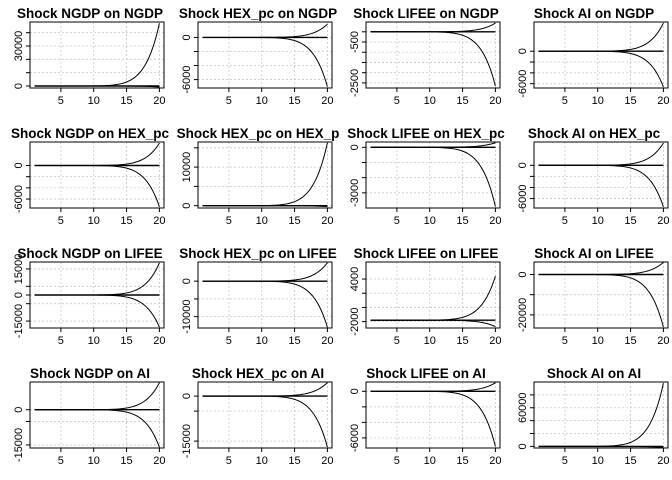 This screenshot has width=672, height=480. I want to click on irf-panel-15: Shock LIFEE on AI 5 10 15 20 0 -6000, so click(425, 416).